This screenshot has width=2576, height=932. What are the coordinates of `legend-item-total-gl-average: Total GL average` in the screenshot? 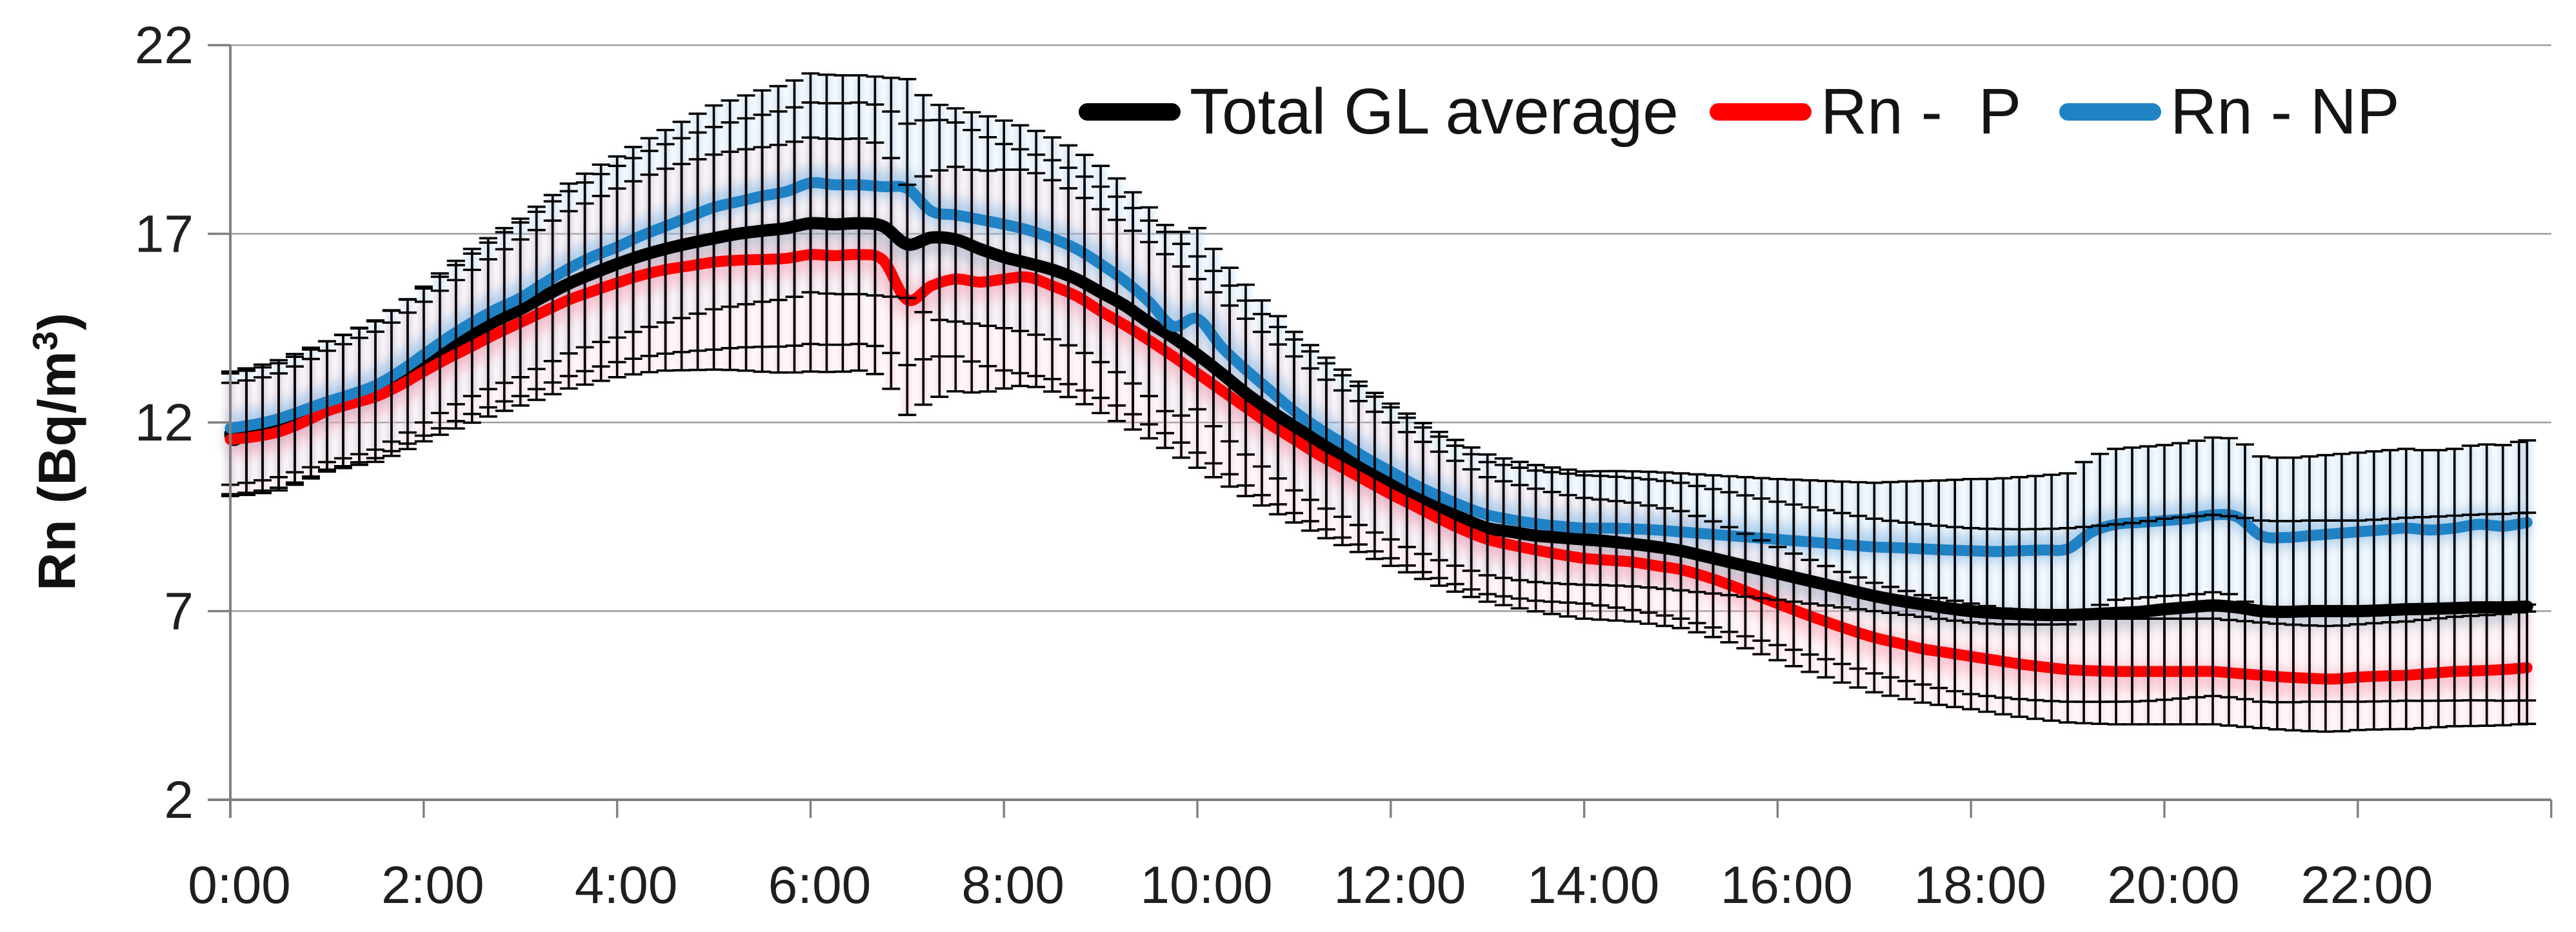 It's located at (1379, 112).